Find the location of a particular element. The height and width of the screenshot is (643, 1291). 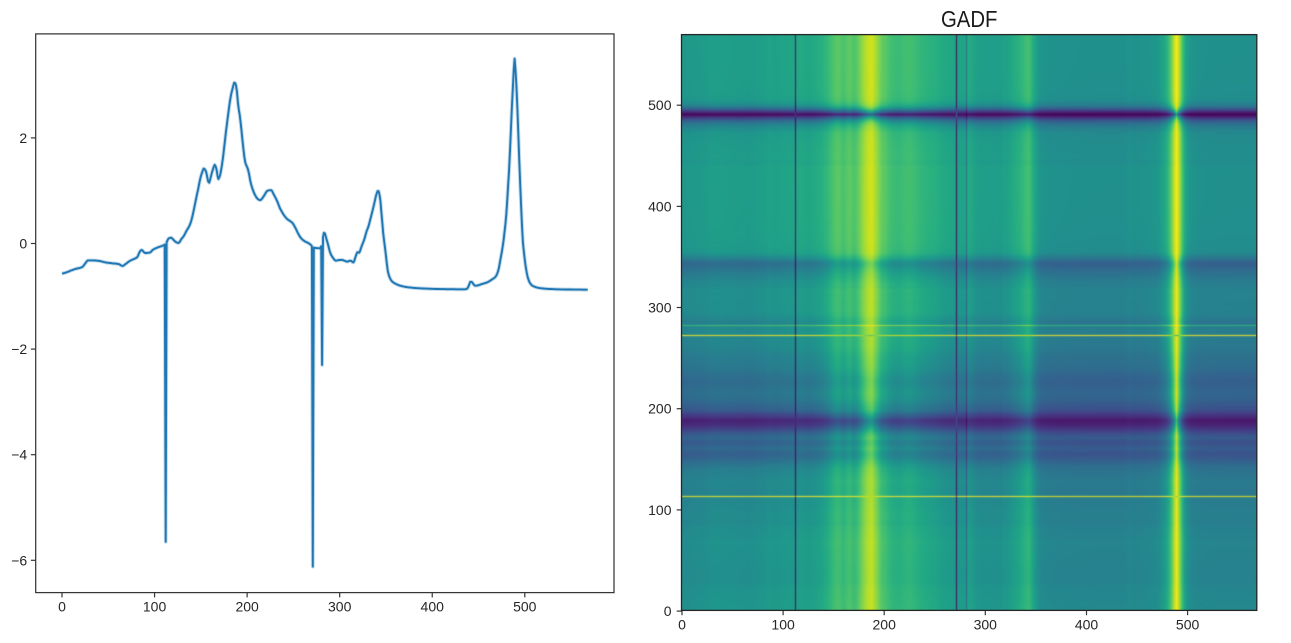

svg-text: GADF is located at coordinates (969, 19).